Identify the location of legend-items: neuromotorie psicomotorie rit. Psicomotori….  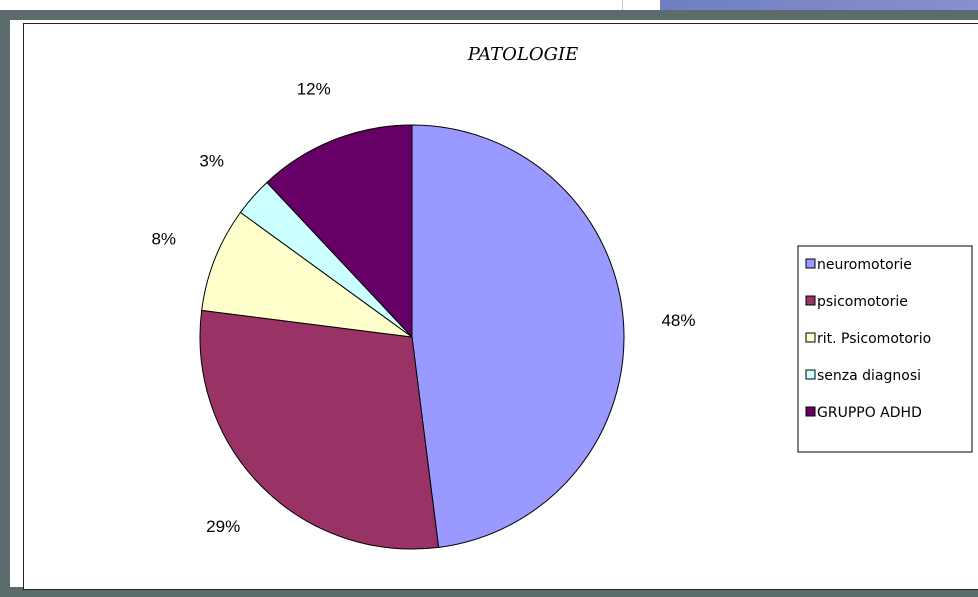
(868, 339).